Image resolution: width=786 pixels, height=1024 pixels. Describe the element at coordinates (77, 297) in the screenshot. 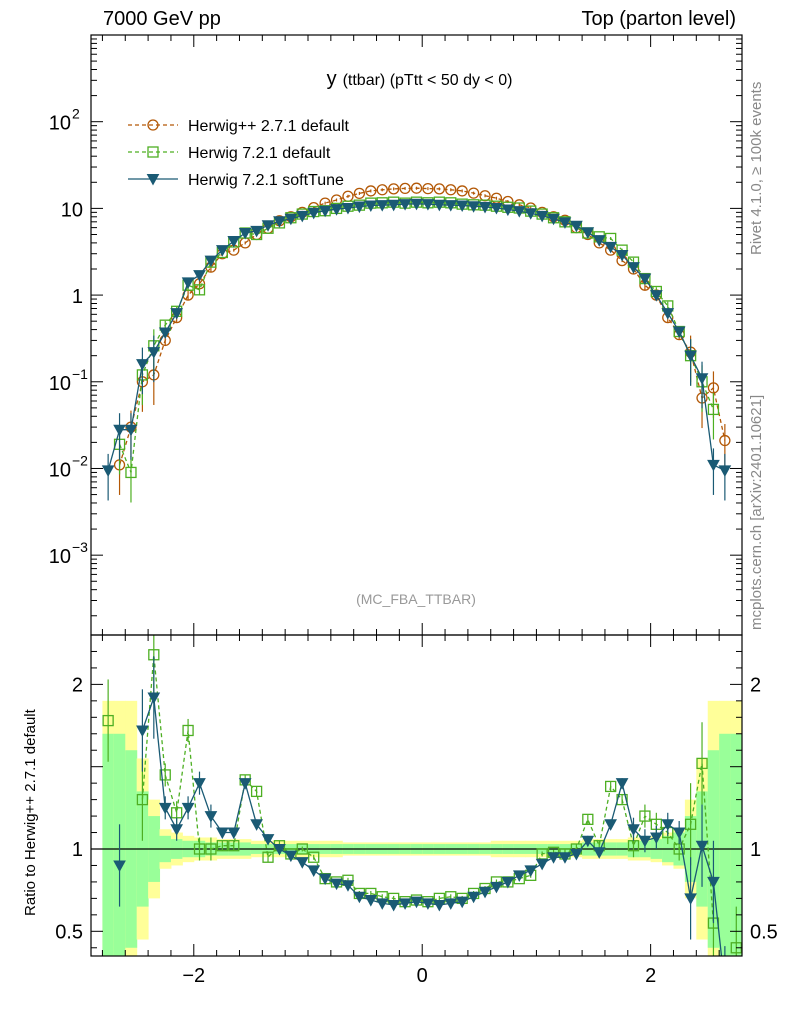

I see `y-tick-label: 1` at that location.